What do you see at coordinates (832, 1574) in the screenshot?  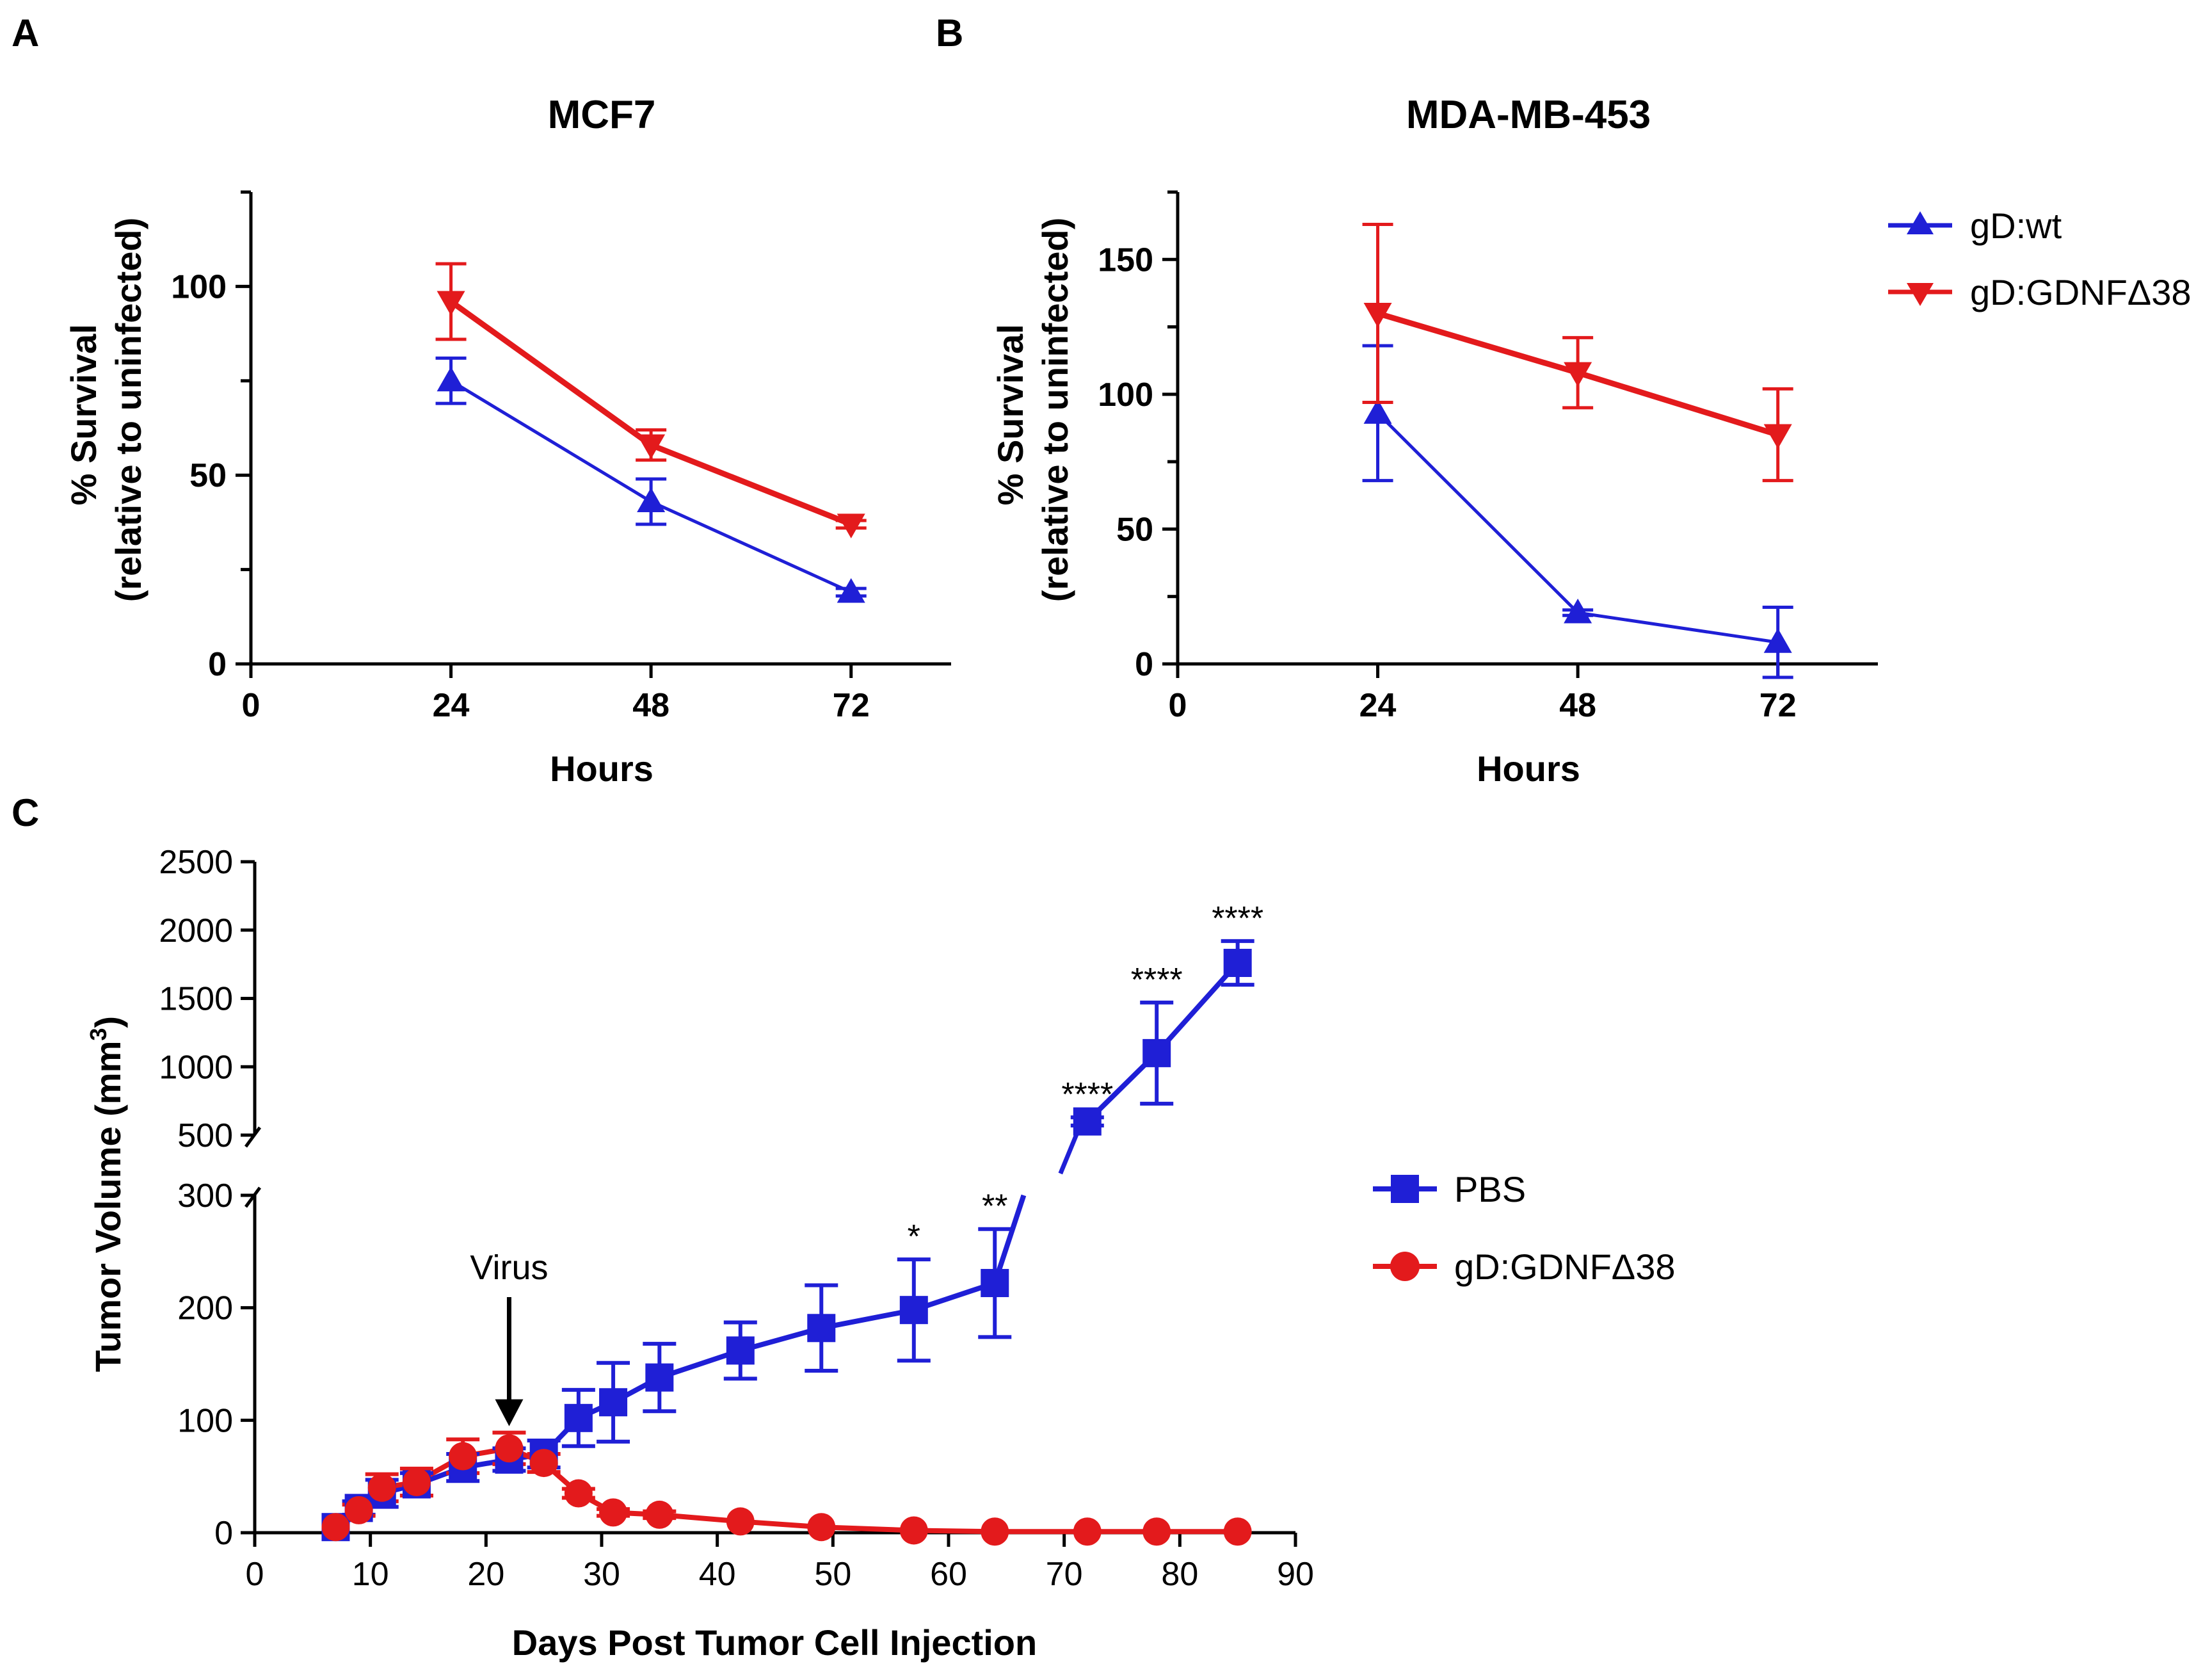 I see `panel-c-x-tick-label: 50` at bounding box center [832, 1574].